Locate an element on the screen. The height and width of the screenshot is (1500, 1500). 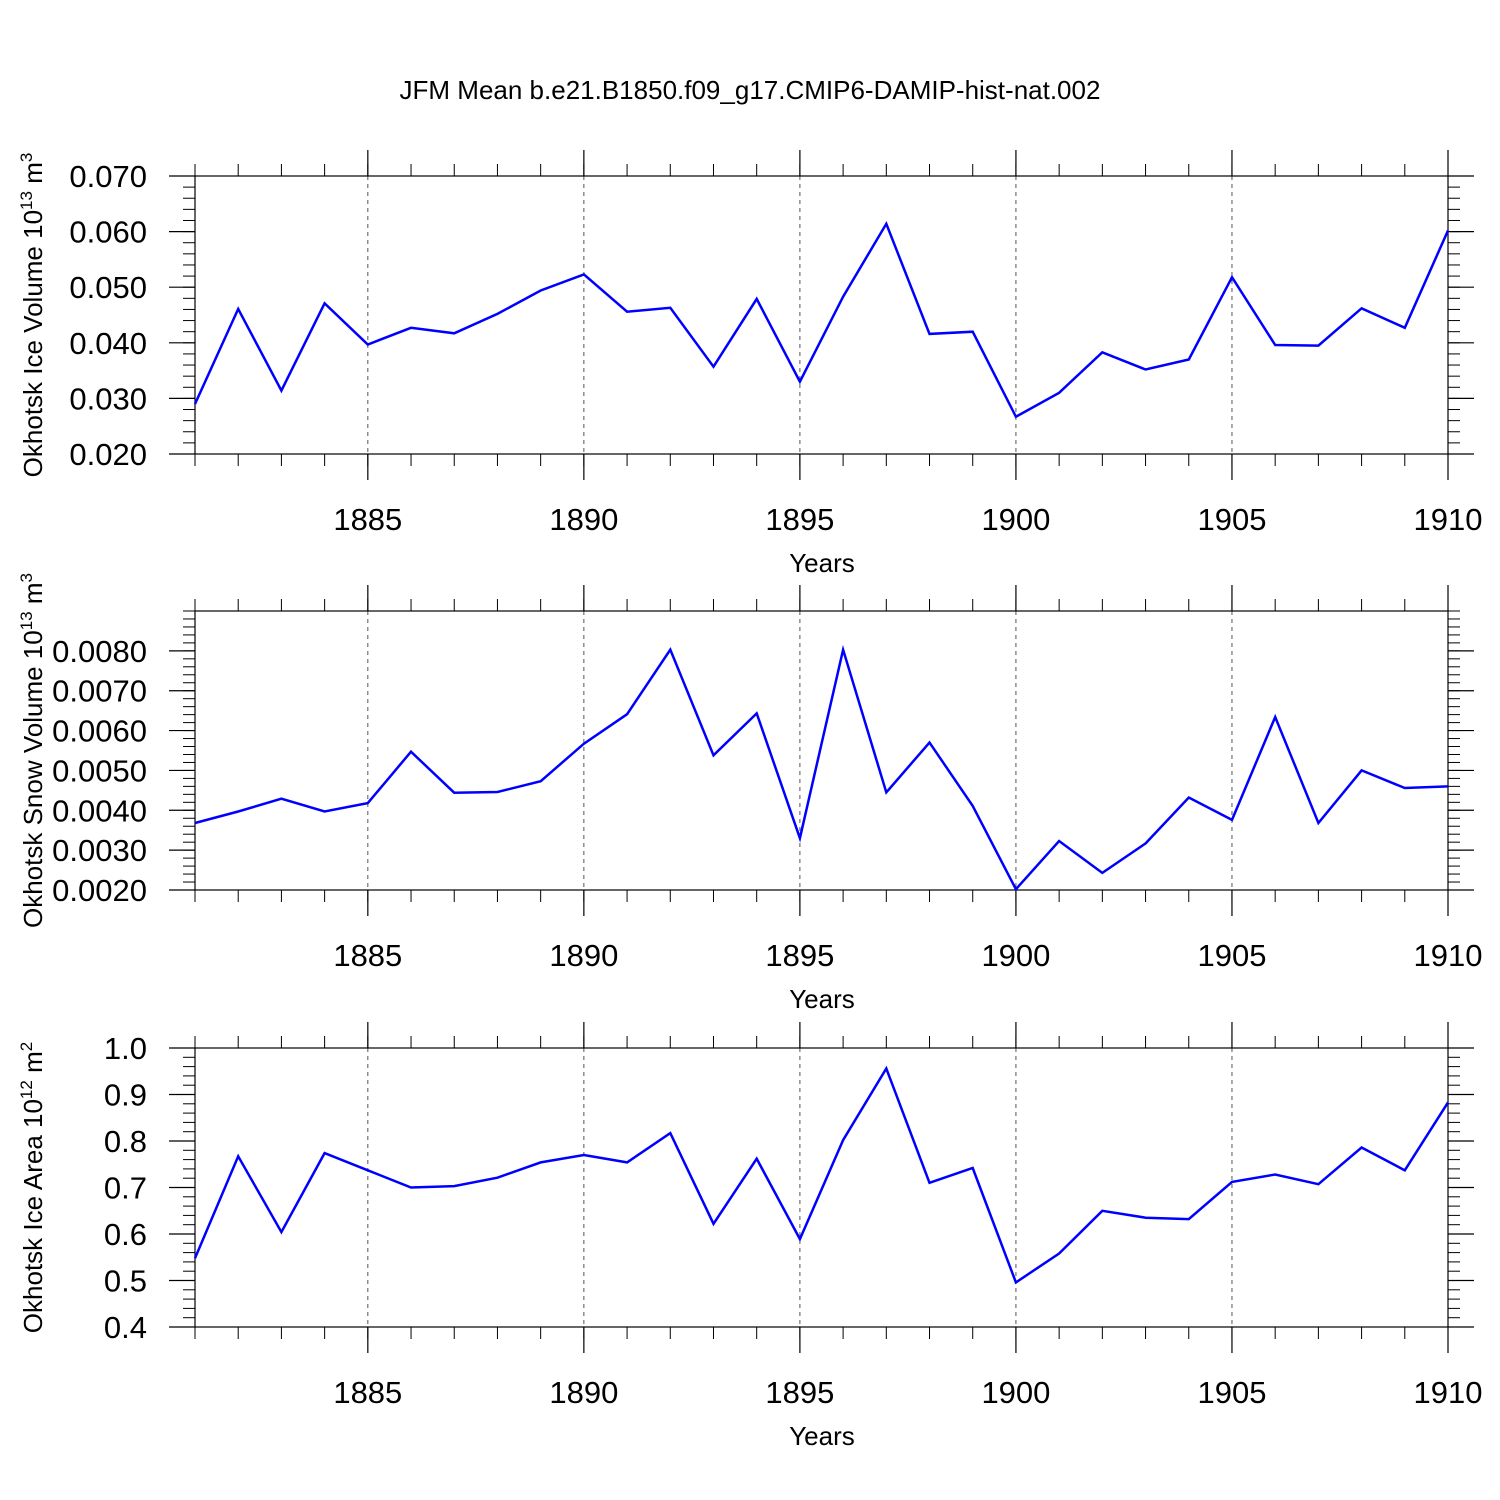
y-axis-label-exponent: 13 is located at coordinates (26, 200).